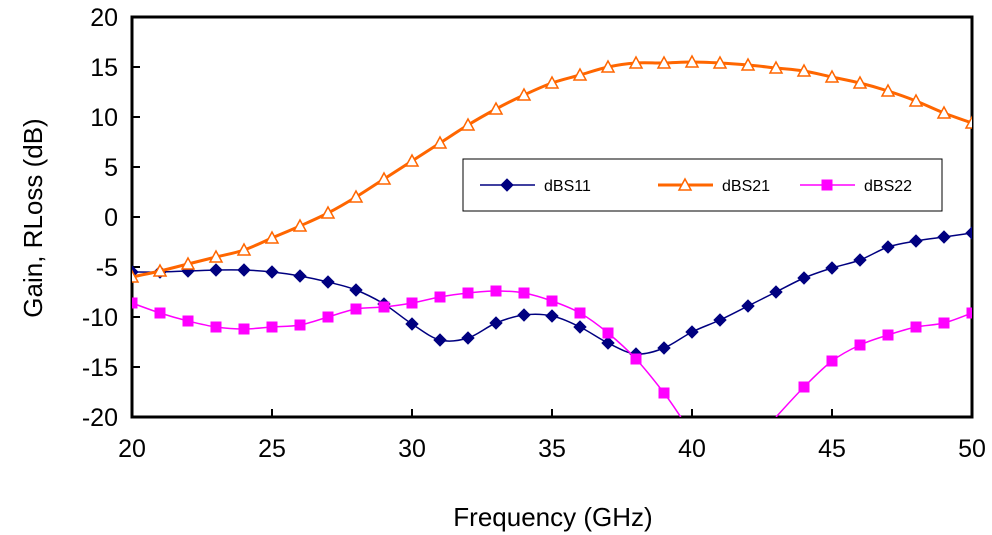 This screenshot has height=535, width=992. What do you see at coordinates (107, 268) in the screenshot?
I see `y-tick-label: -5` at bounding box center [107, 268].